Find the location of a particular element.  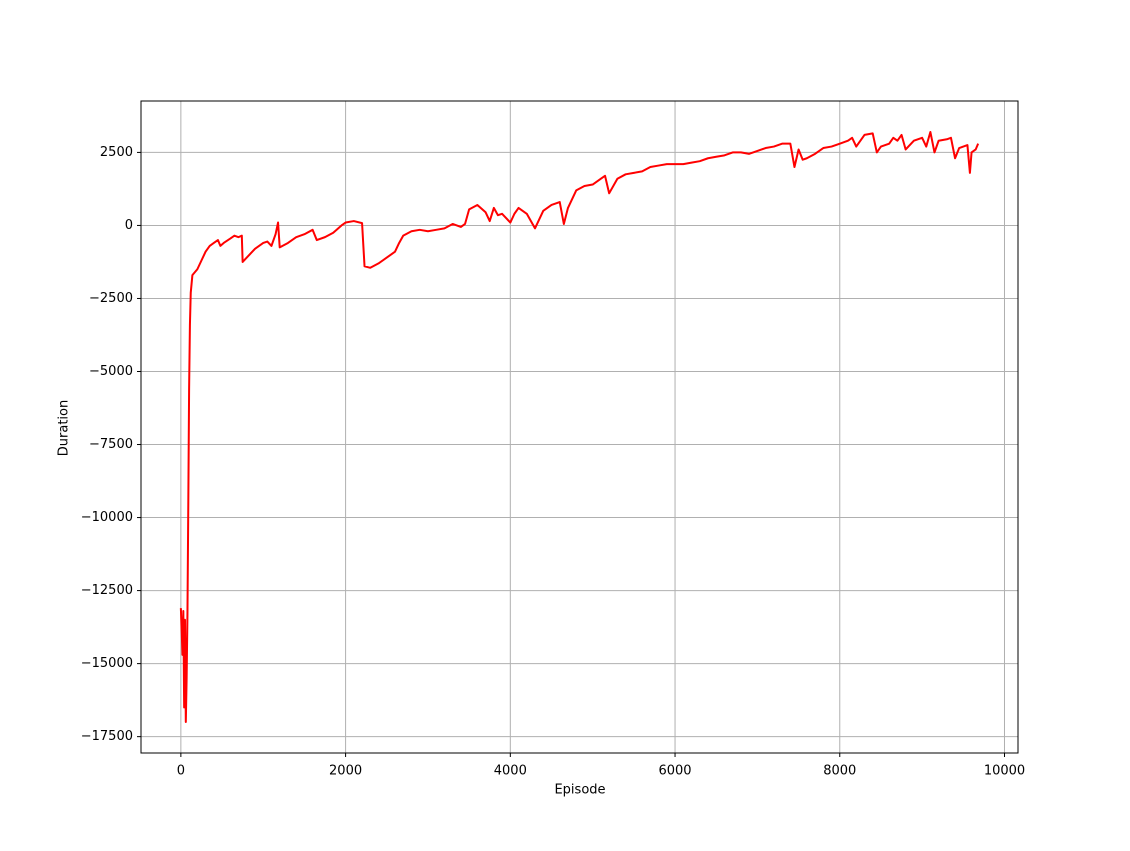

x-tick-label: 2000 is located at coordinates (345, 771).